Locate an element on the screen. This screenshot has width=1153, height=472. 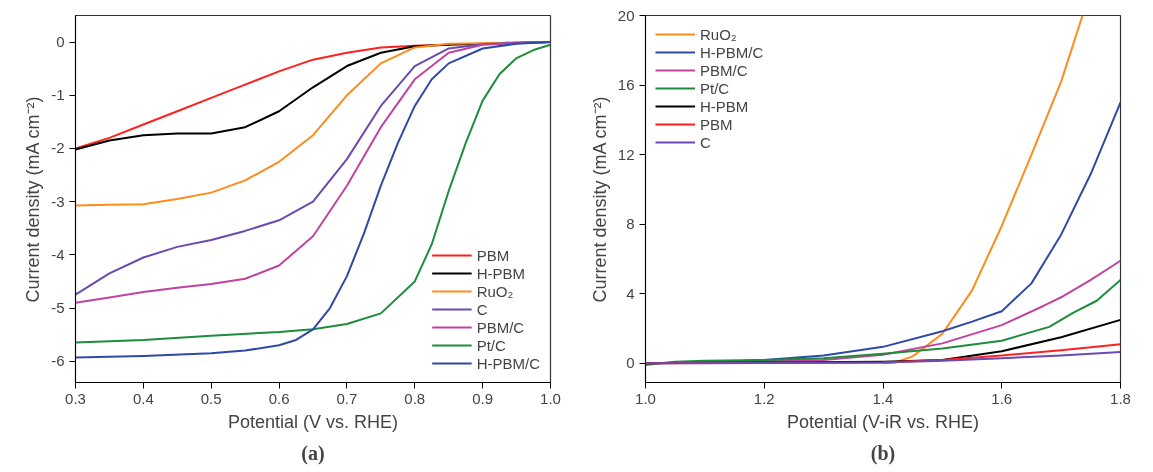
y-tick-label: -2 is located at coordinates (58, 148).